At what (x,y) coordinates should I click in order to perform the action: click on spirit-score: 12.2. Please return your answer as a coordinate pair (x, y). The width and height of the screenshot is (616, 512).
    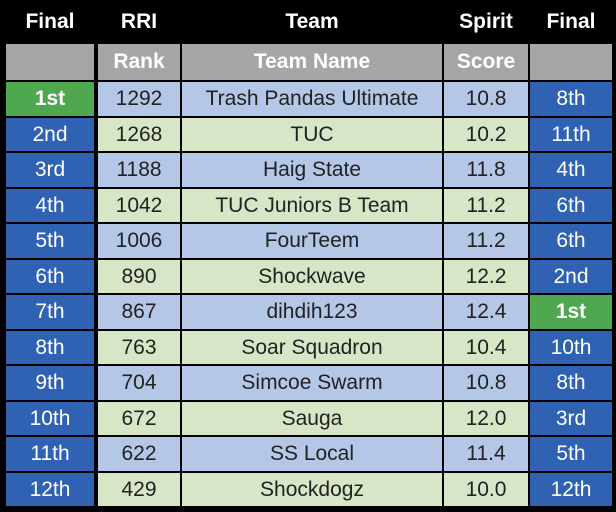
    Looking at the image, I should click on (486, 276).